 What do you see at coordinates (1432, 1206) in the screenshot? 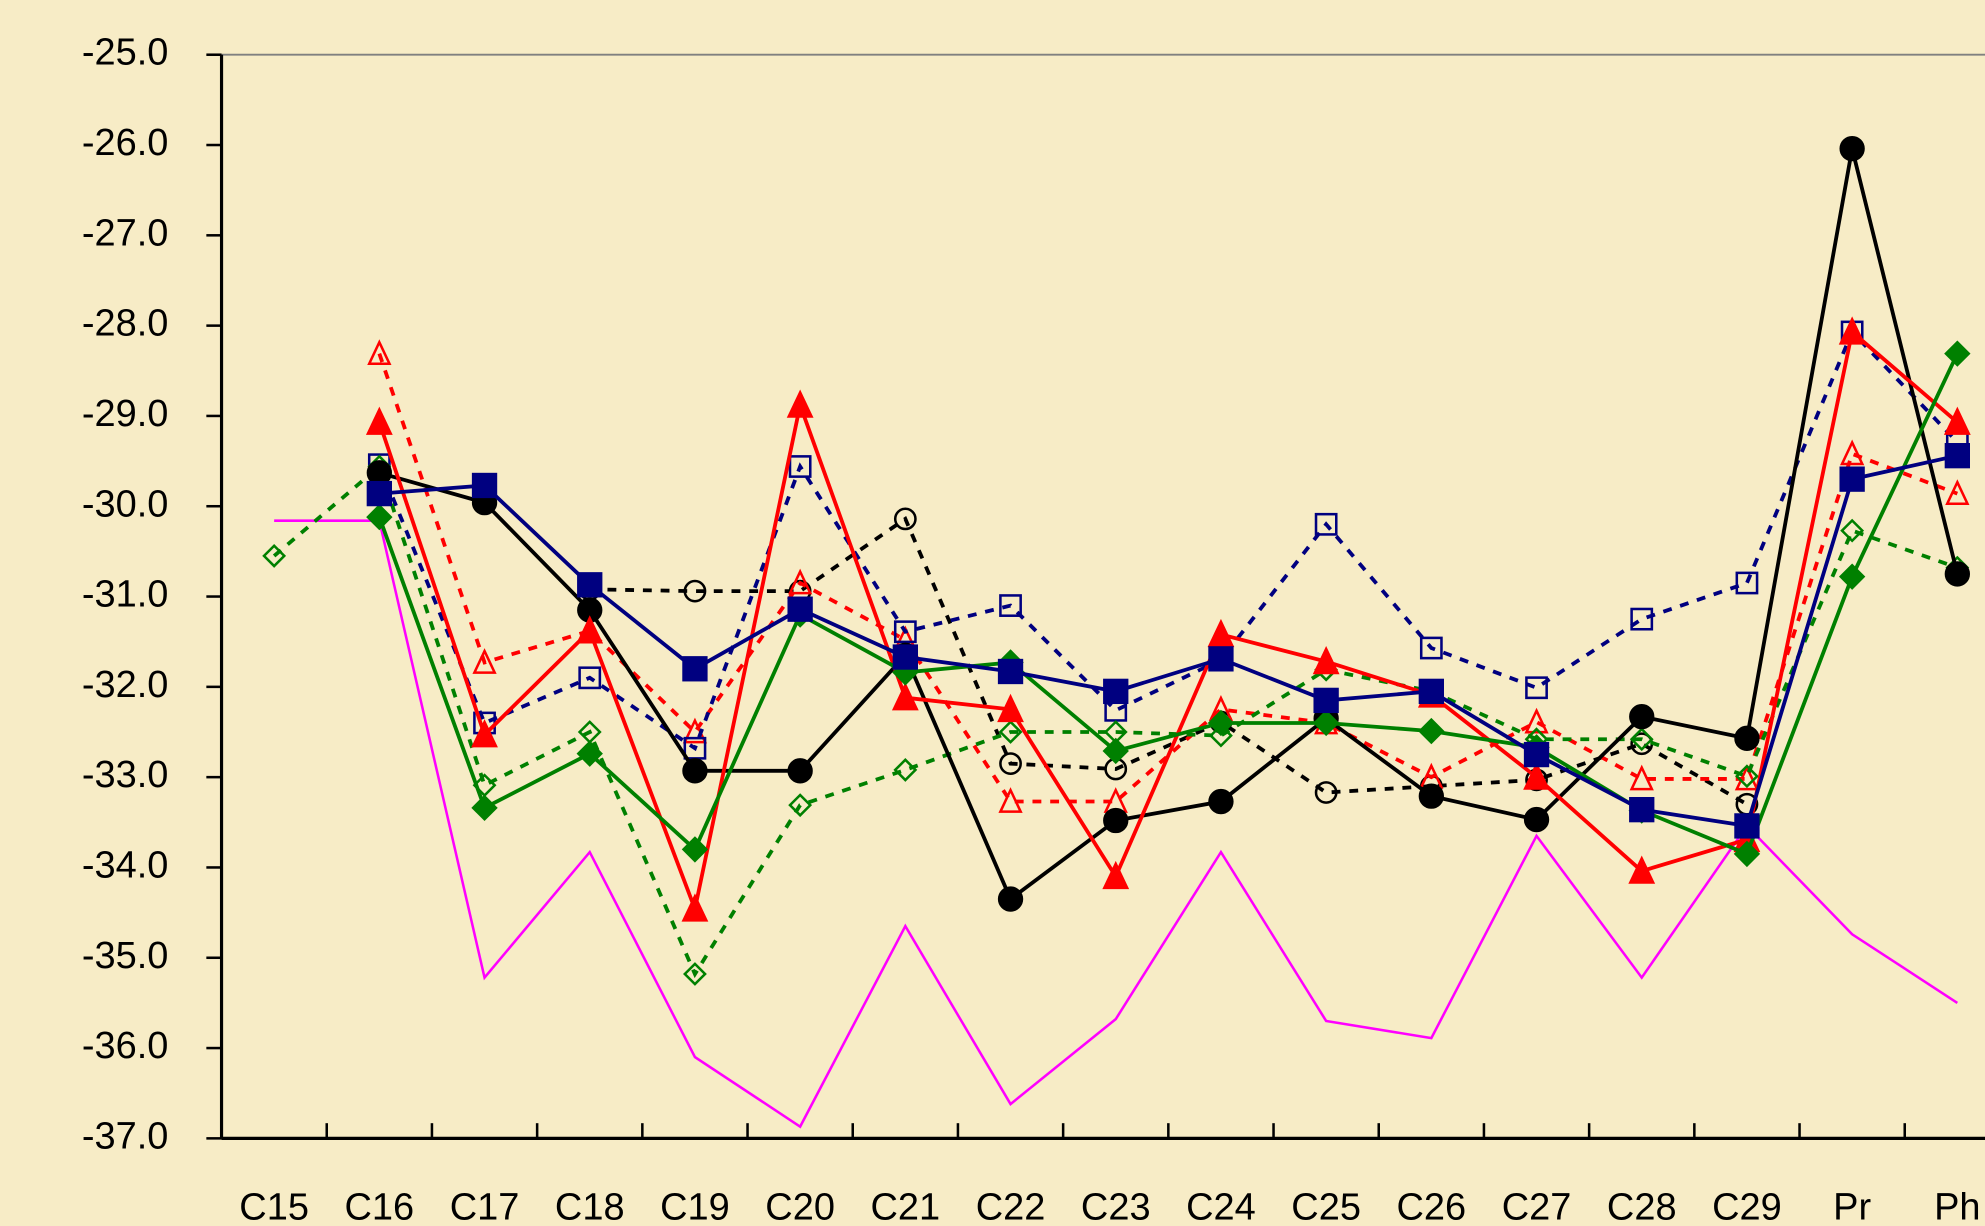
I see `x-tick-label: C26` at bounding box center [1432, 1206].